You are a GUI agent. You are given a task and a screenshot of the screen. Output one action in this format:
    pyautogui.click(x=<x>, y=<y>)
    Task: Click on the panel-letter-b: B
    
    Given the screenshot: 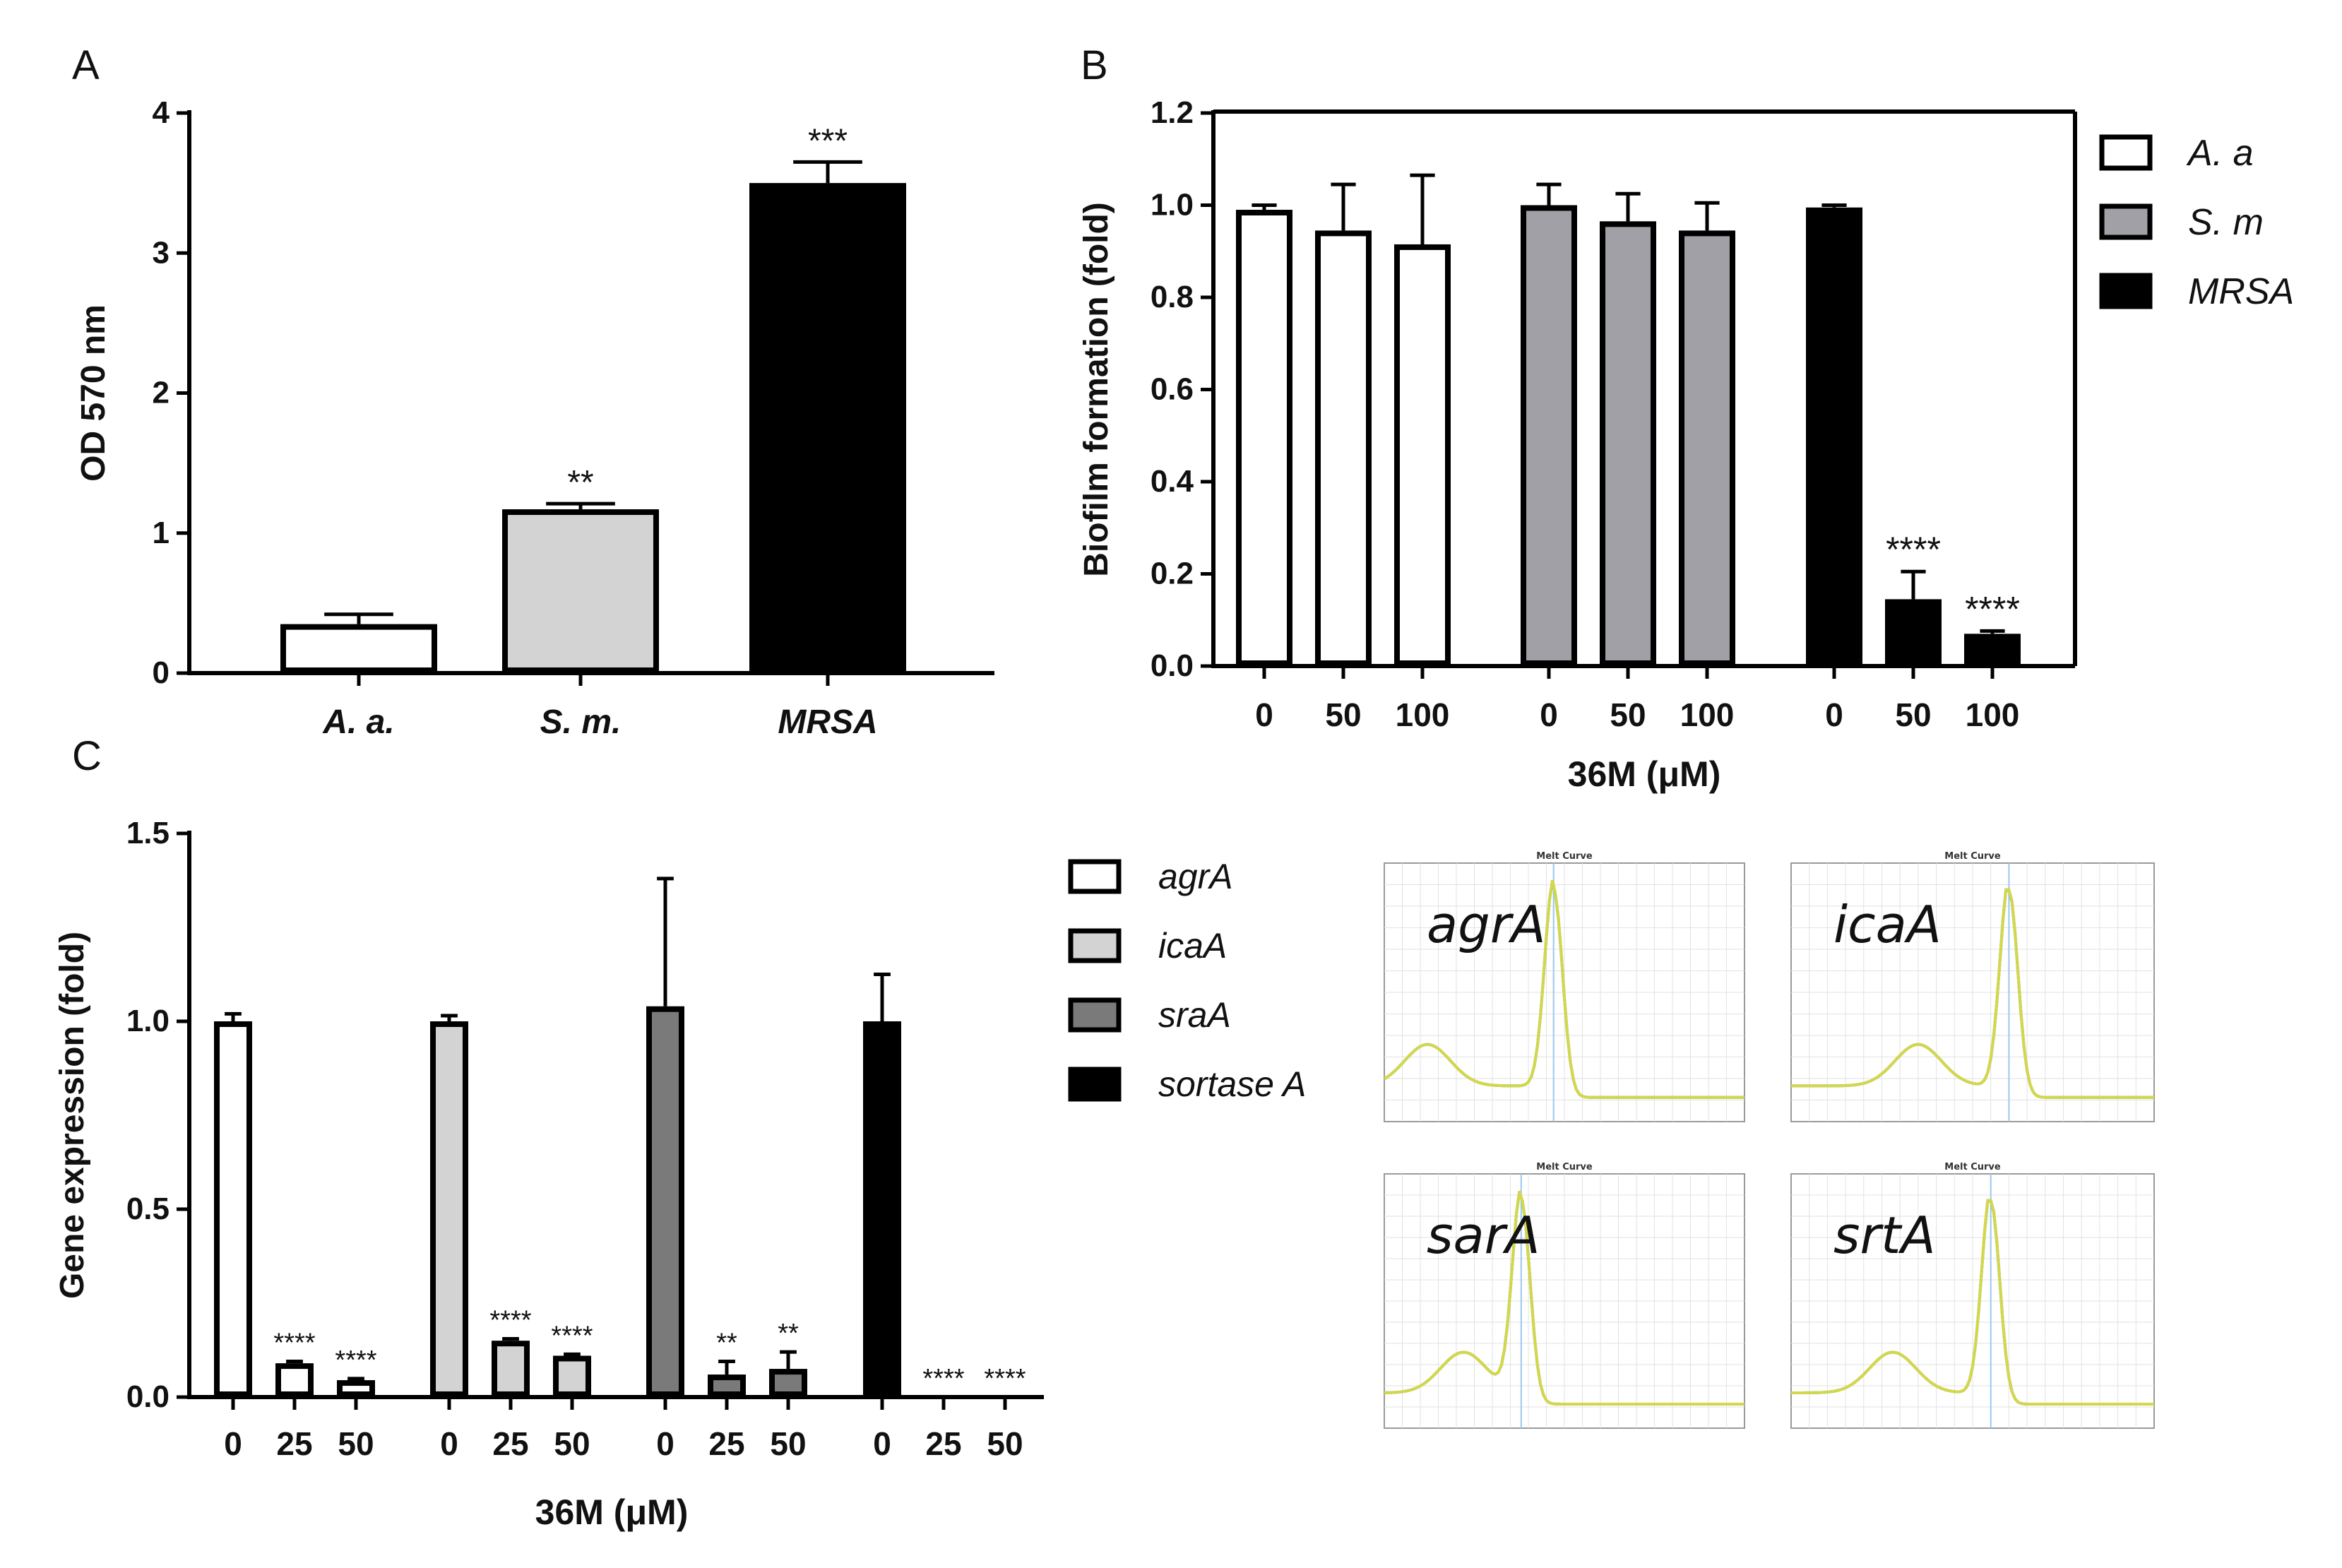 What is the action you would take?
    pyautogui.click(x=1094, y=65)
    